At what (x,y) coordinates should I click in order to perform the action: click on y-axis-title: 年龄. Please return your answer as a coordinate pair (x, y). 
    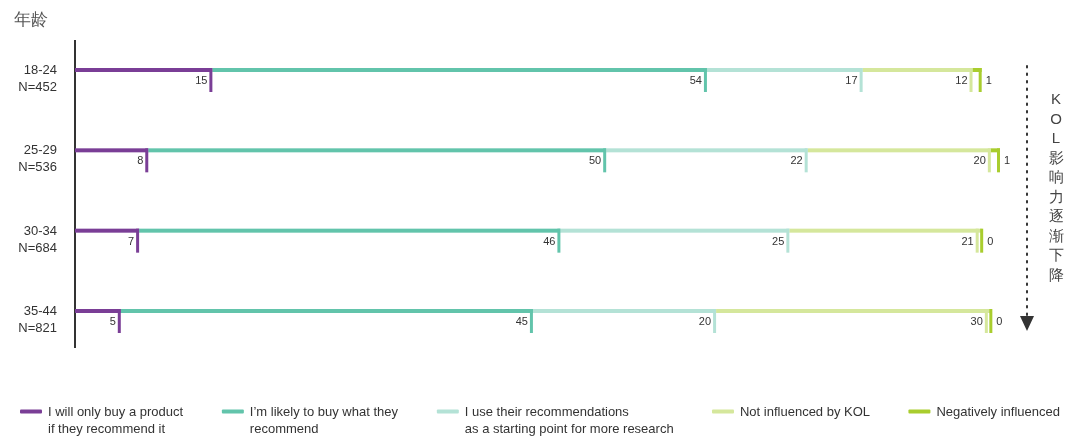
    Looking at the image, I should click on (31, 19).